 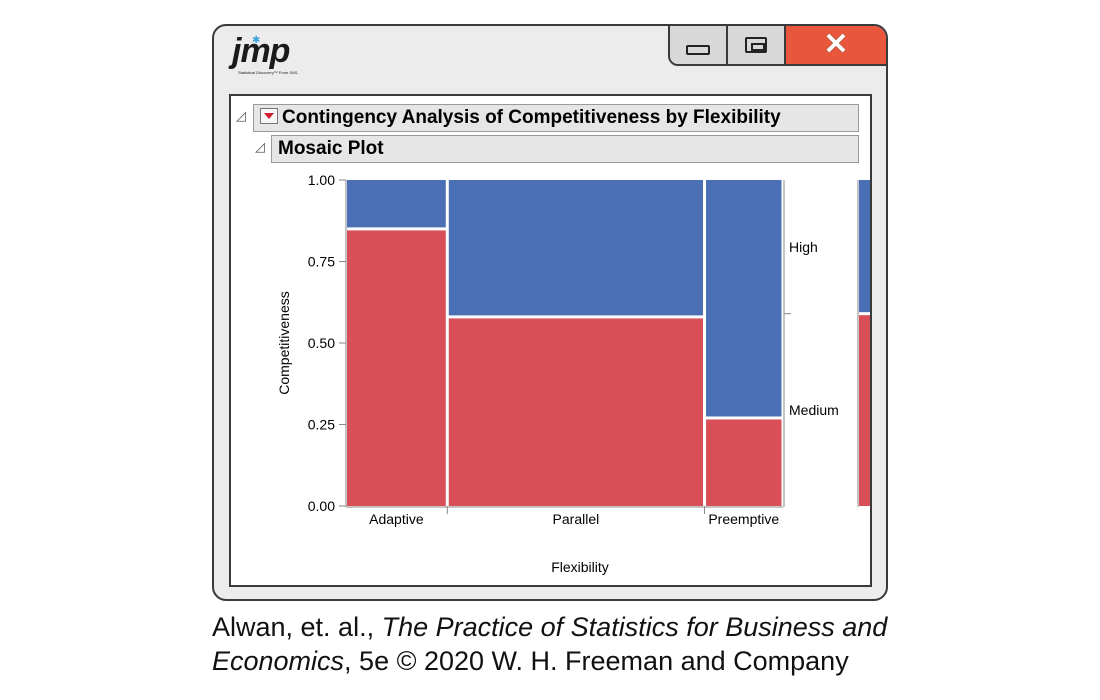 What do you see at coordinates (698, 50) in the screenshot?
I see `minimize-icon` at bounding box center [698, 50].